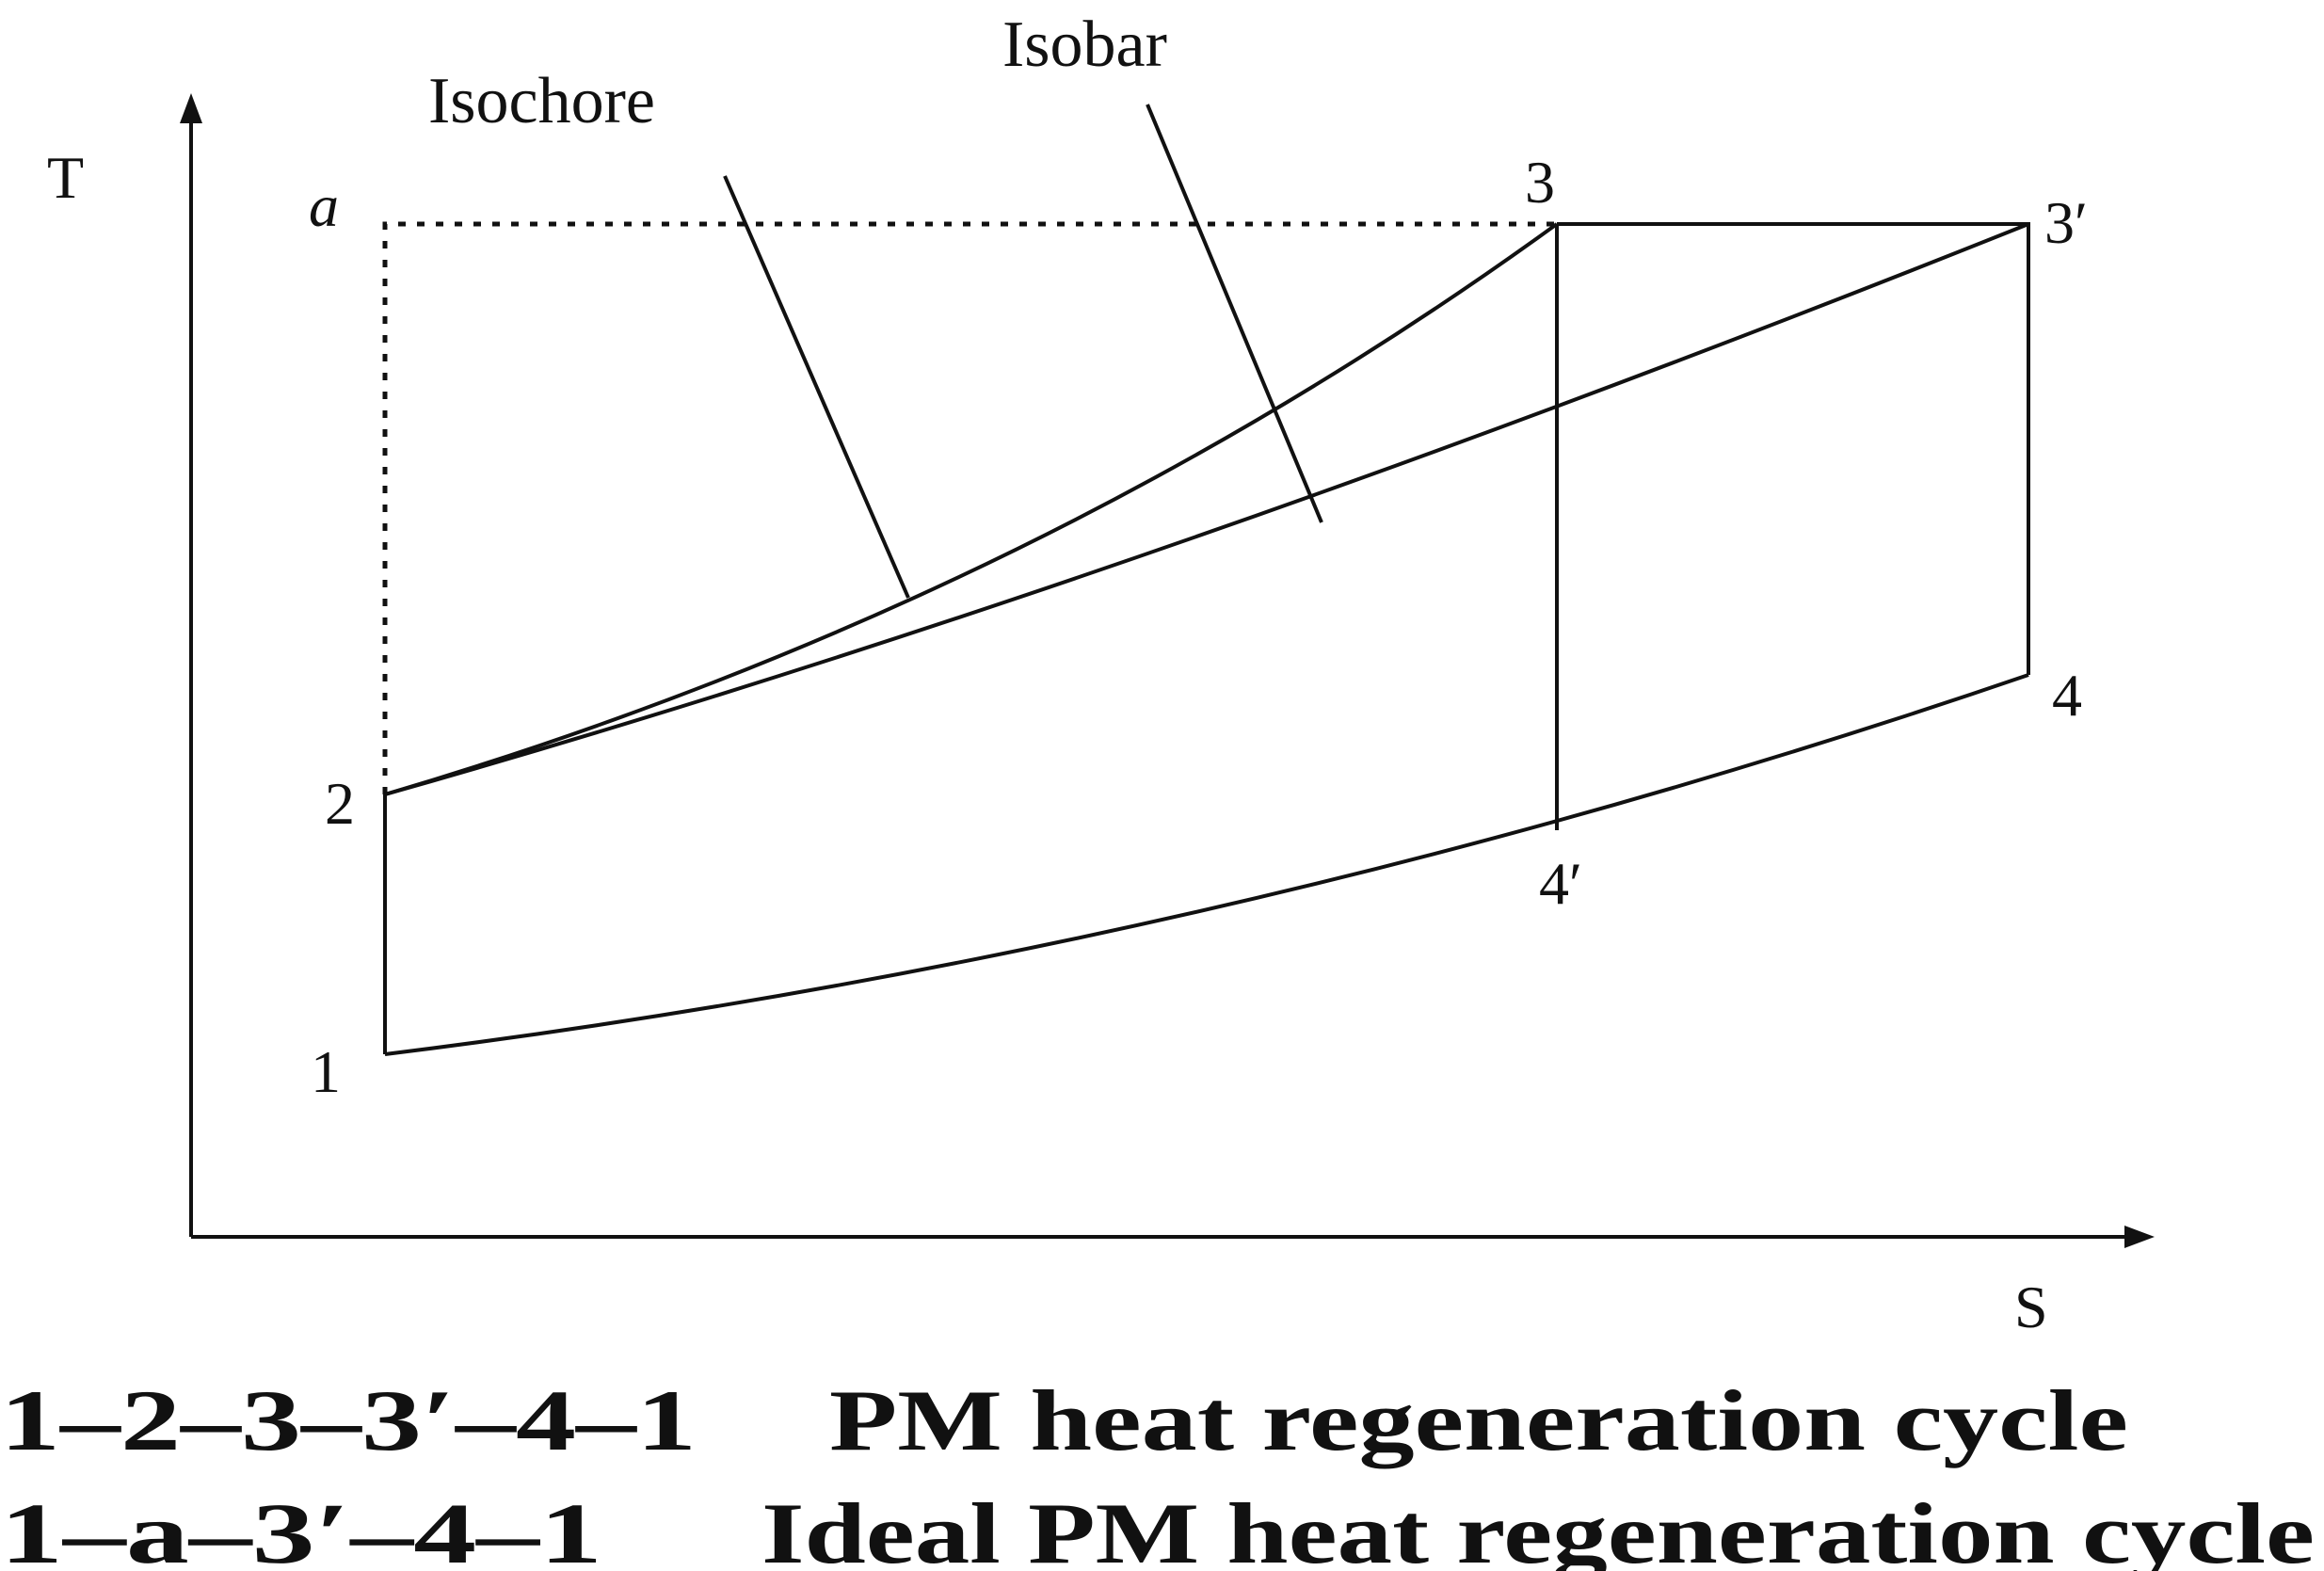 Image resolution: width=2324 pixels, height=1571 pixels. What do you see at coordinates (1538, 1528) in the screenshot?
I see `legend-description: Ideal PM heat regeneration cycle` at bounding box center [1538, 1528].